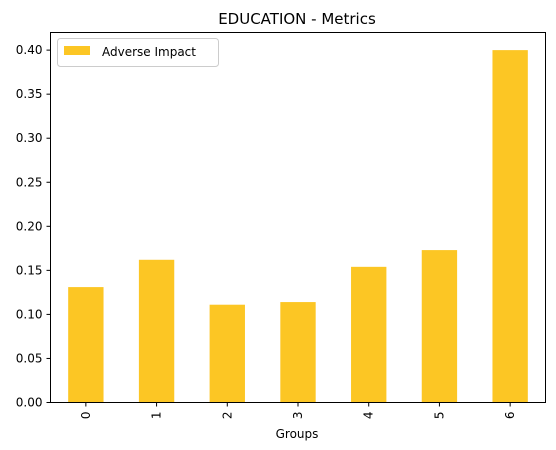  What do you see at coordinates (298, 411) in the screenshot?
I see `x-axis: 0 1 2 3 4 5 6` at bounding box center [298, 411].